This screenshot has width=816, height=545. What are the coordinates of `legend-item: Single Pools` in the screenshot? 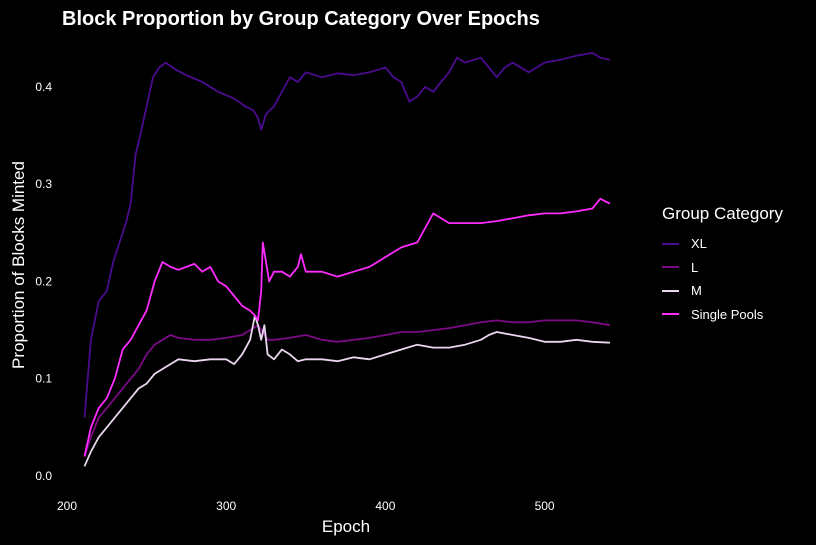 It's located at (722, 315).